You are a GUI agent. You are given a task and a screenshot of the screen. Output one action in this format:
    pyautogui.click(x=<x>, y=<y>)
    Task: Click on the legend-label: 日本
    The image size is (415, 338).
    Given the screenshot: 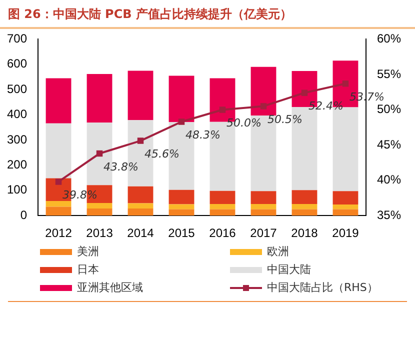 What is the action you would take?
    pyautogui.click(x=88, y=269)
    